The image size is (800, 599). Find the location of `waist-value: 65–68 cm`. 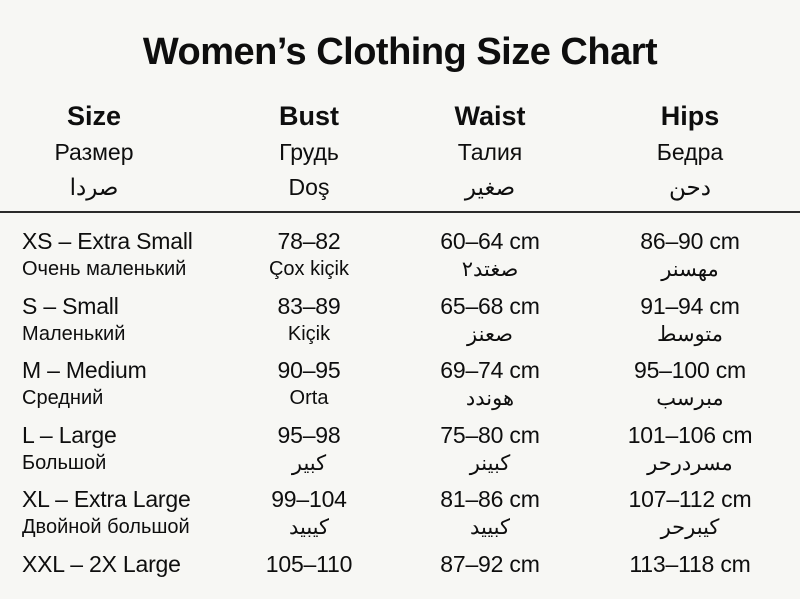

waist-value: 65–68 cm is located at coordinates (490, 305).